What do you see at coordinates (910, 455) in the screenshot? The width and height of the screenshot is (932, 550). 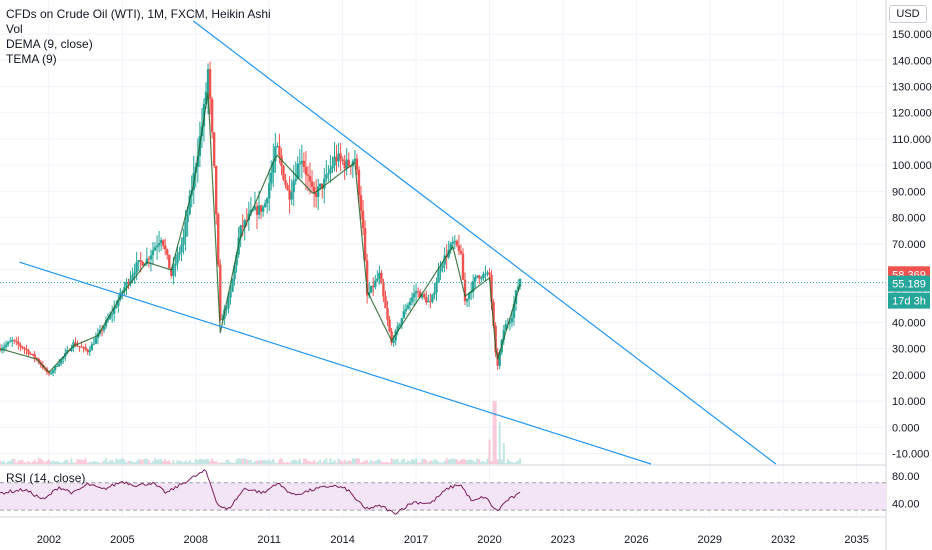 I see `price-tick-label: -10.000` at bounding box center [910, 455].